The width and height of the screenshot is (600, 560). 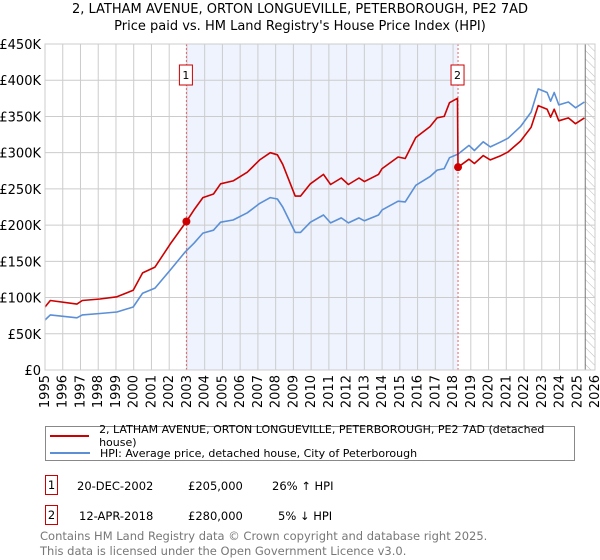 I want to click on hpi-legend-swatch, so click(x=70, y=453).